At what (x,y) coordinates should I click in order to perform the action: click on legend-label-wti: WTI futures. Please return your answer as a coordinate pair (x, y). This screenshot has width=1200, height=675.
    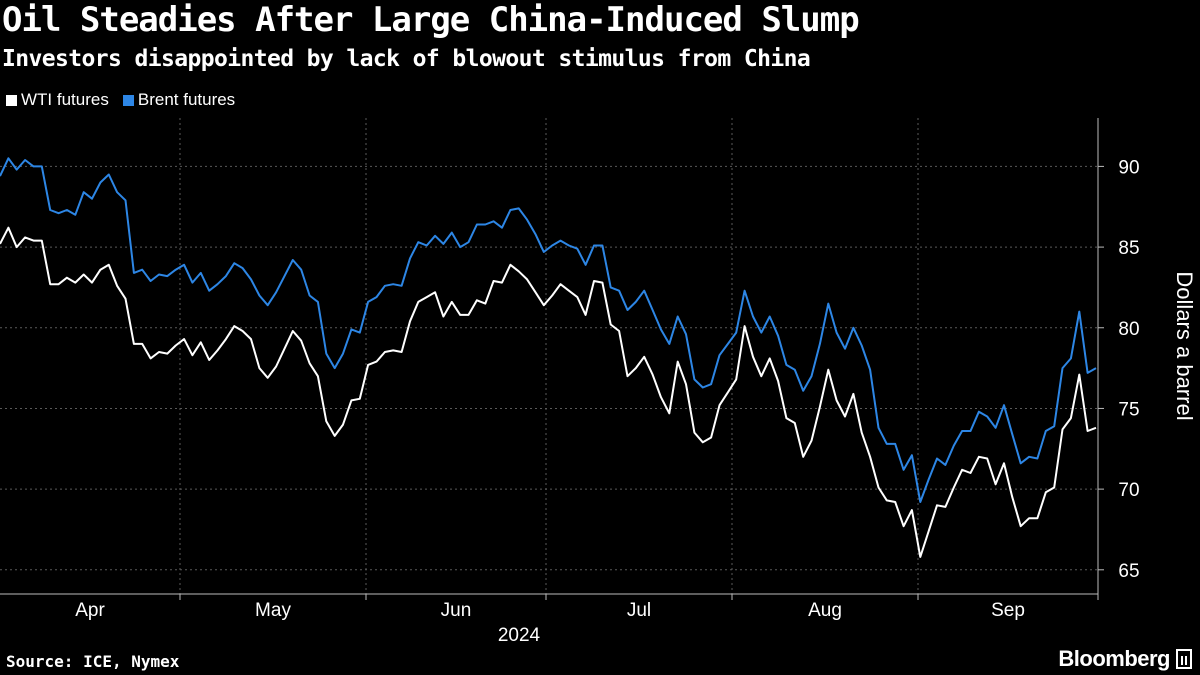
    Looking at the image, I should click on (65, 99).